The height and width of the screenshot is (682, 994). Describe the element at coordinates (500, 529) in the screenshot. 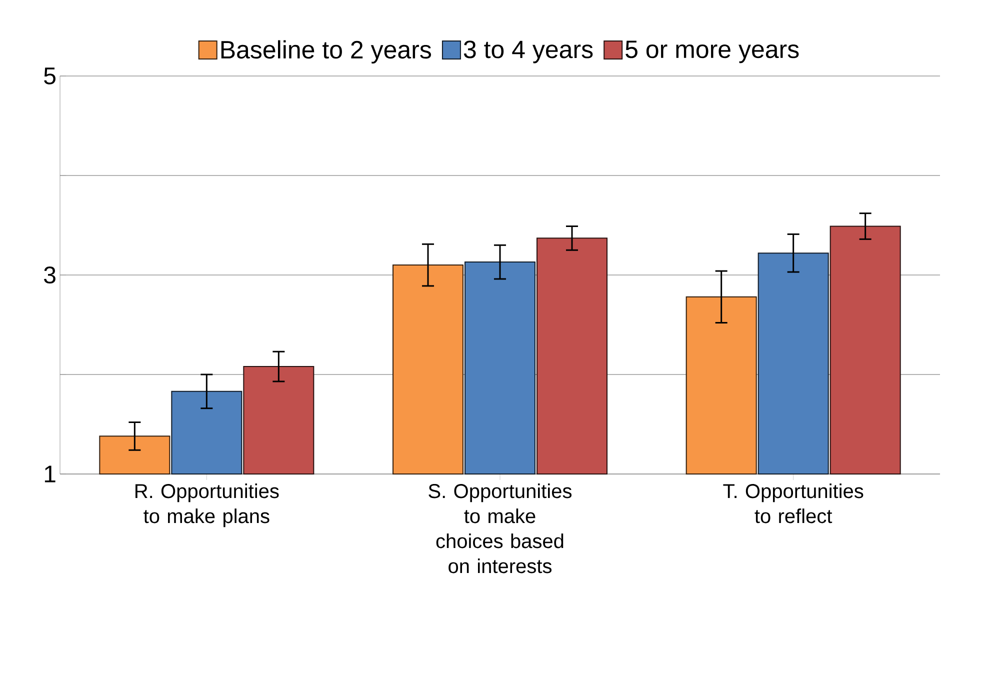

I see `x-tick-label: S. Opportunities to make choices based on interests` at that location.